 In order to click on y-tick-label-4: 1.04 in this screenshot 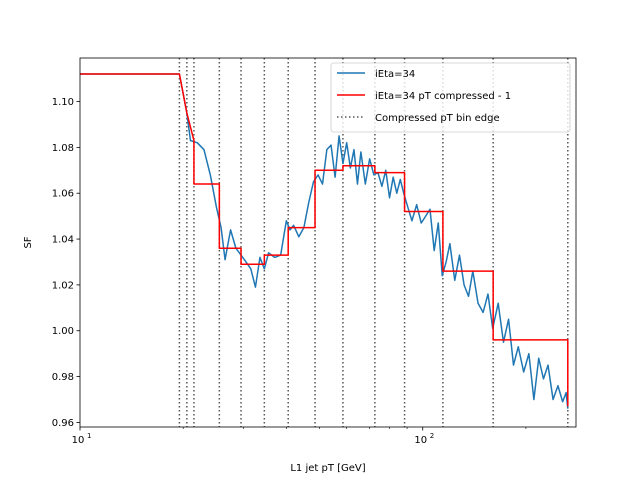, I will do `click(63, 240)`.